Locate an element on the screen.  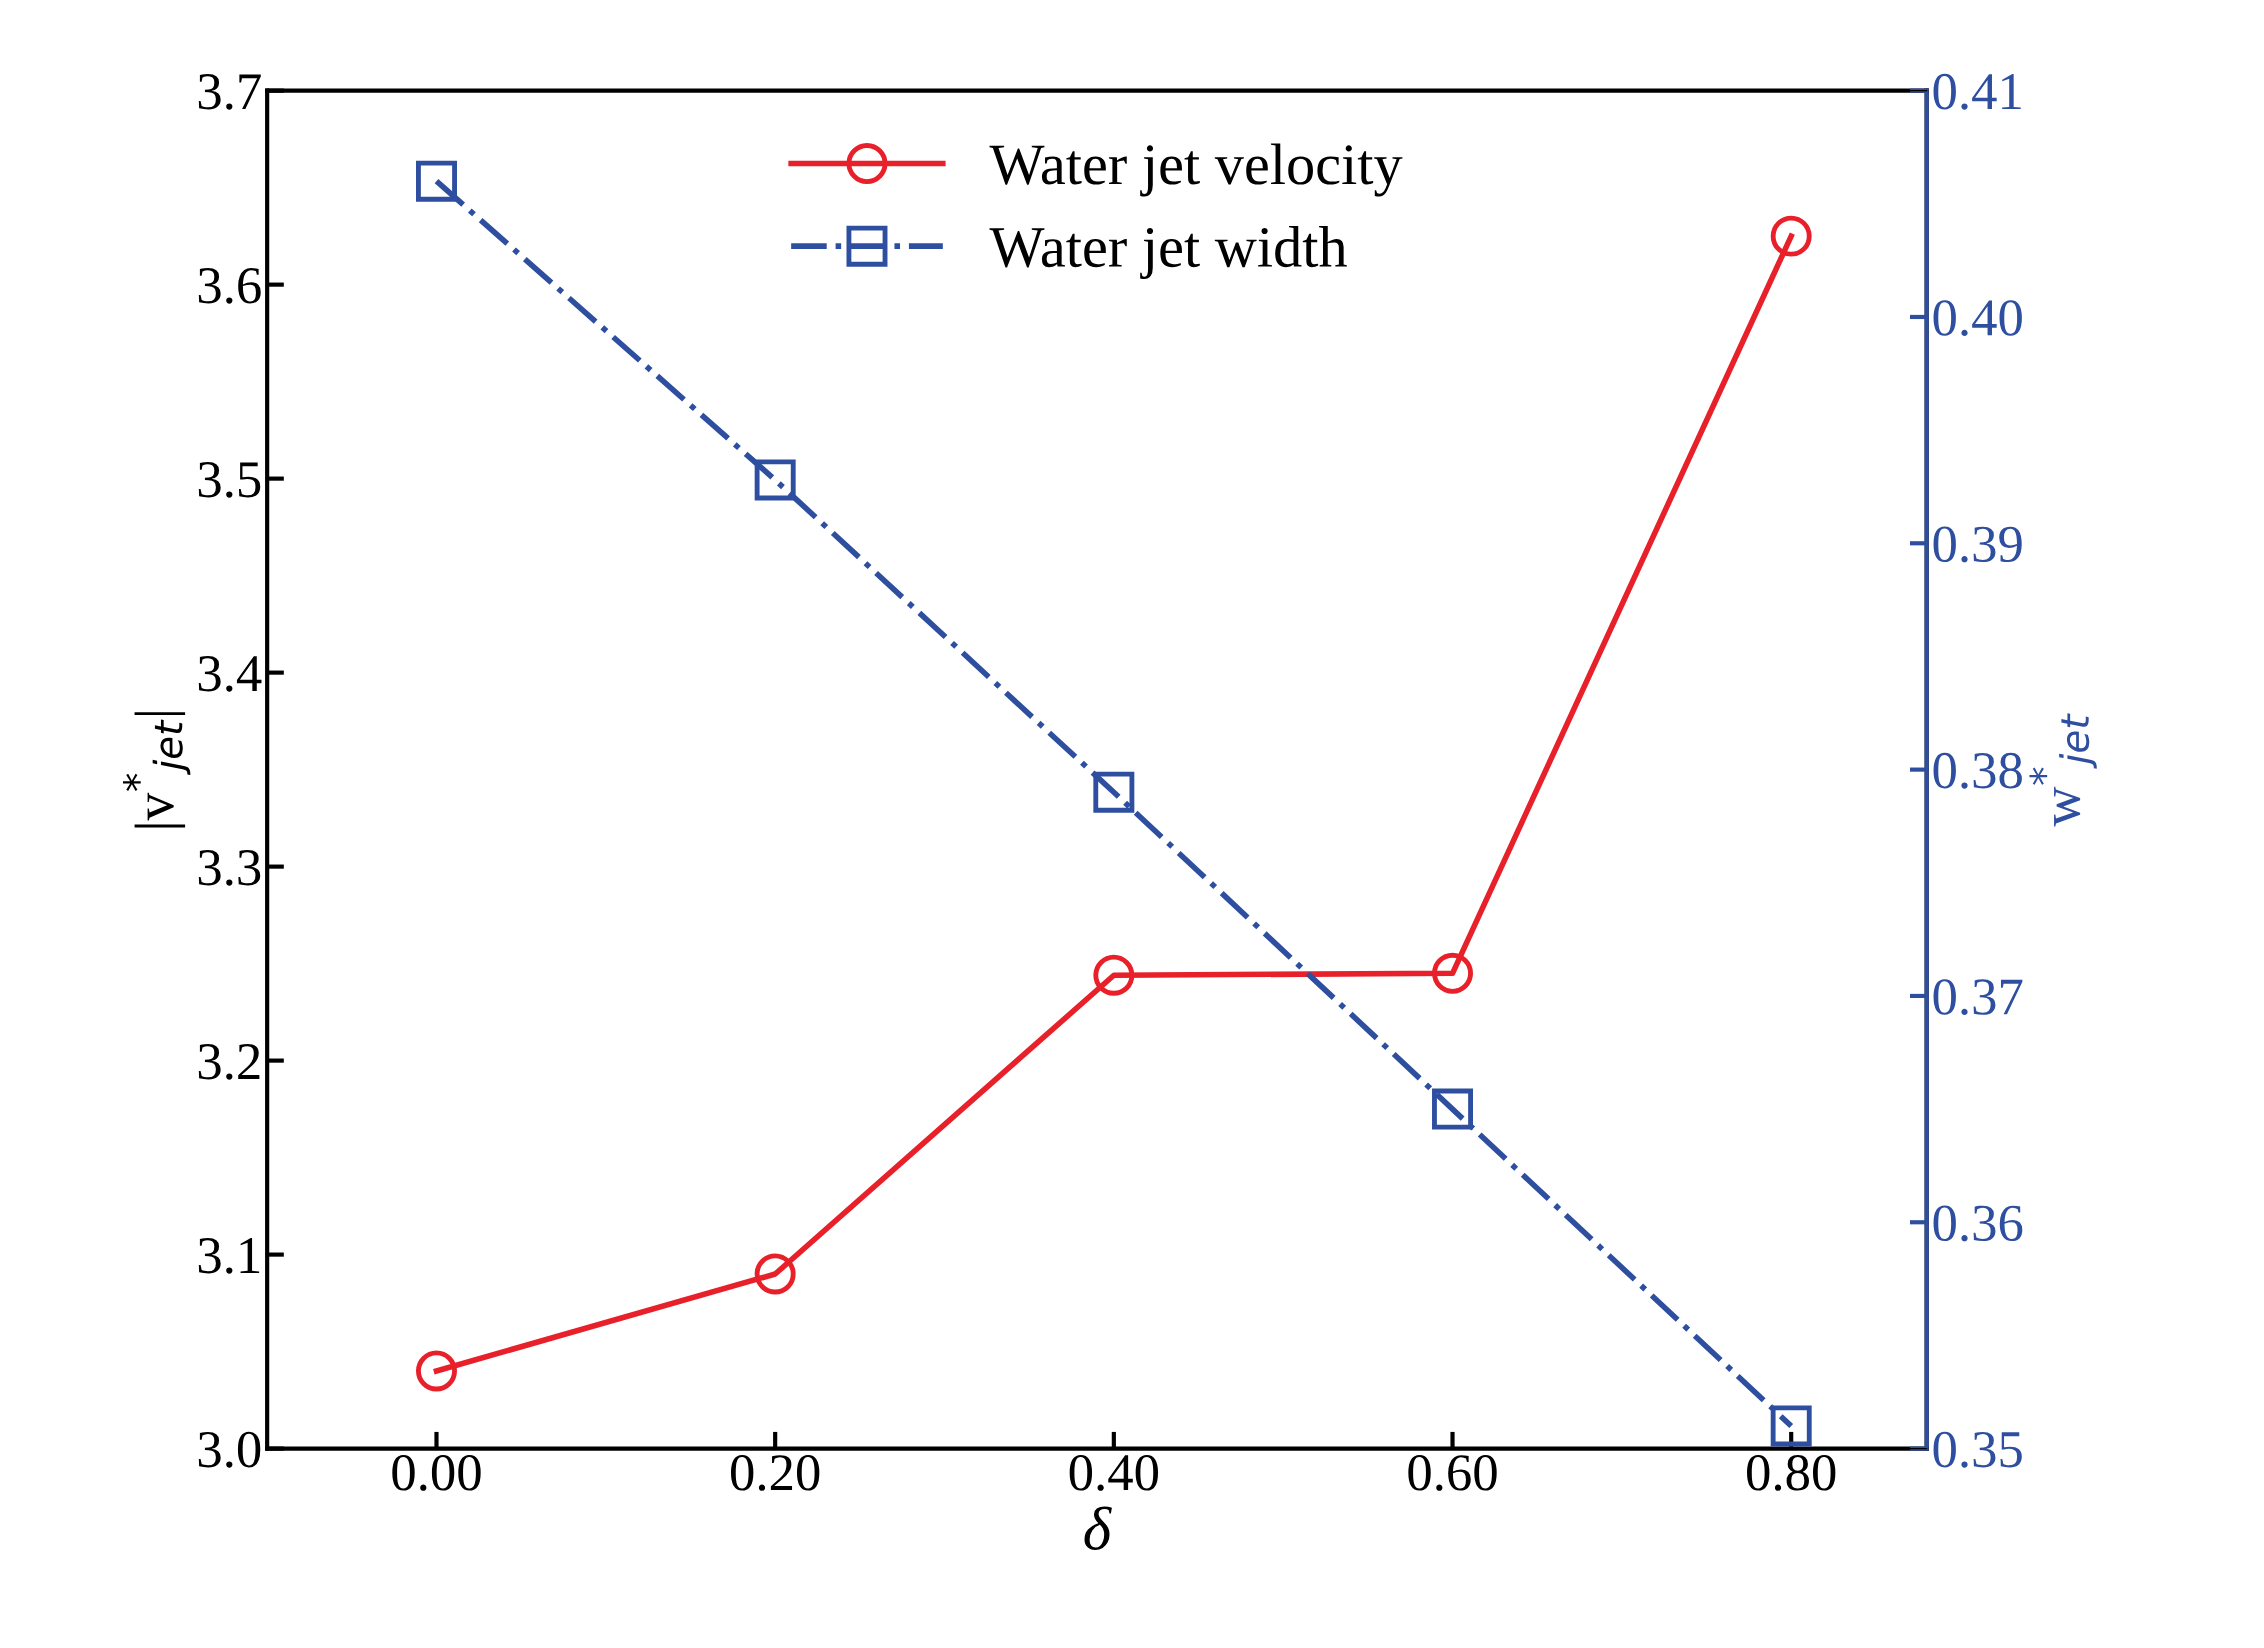
x-tick-label: 0.20 is located at coordinates (775, 1472).